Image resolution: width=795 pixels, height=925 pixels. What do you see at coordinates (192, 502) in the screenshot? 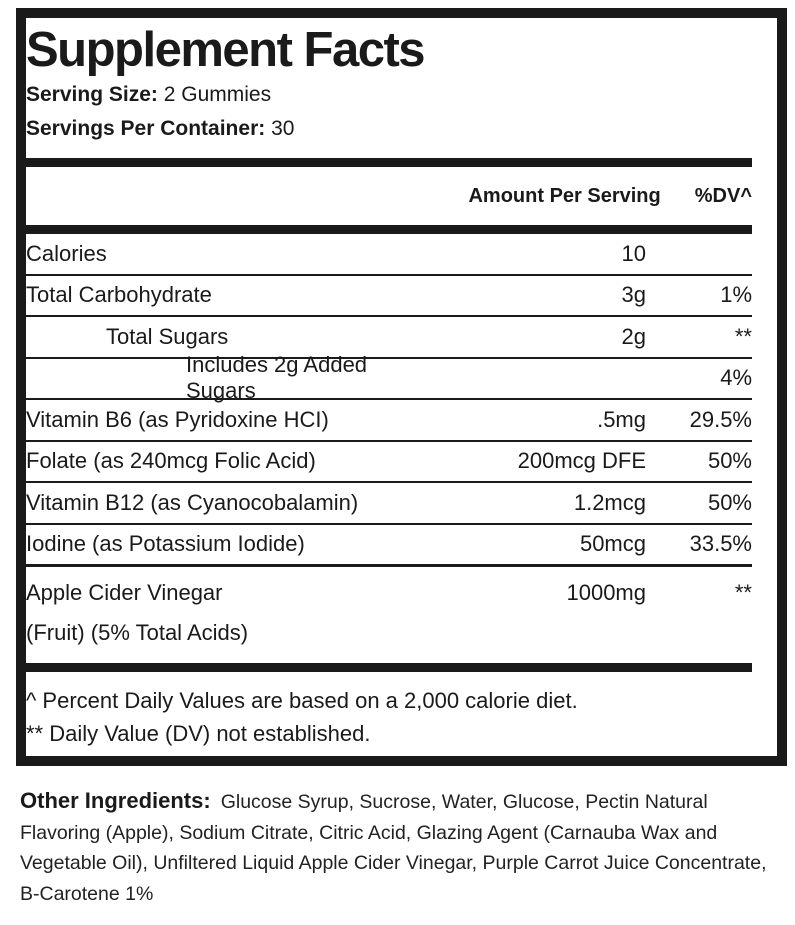
I see `nutrient-name: Vitamin B12 (as Cyanocobalamin)` at bounding box center [192, 502].